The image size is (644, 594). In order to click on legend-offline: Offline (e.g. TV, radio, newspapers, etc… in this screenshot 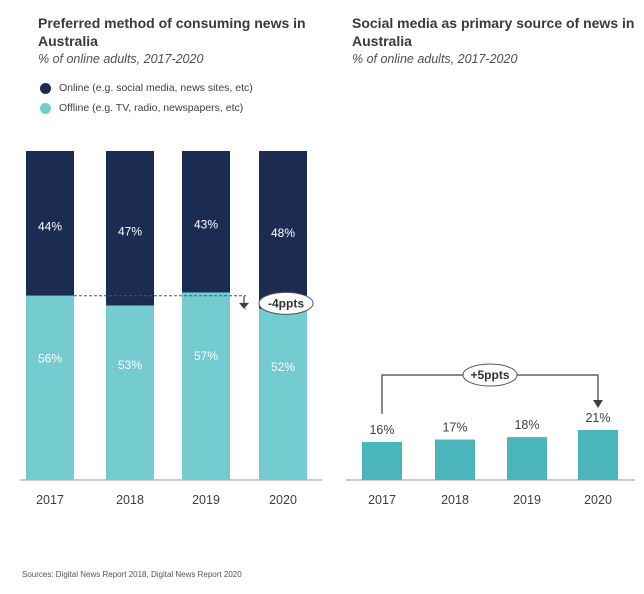, I will do `click(141, 108)`.